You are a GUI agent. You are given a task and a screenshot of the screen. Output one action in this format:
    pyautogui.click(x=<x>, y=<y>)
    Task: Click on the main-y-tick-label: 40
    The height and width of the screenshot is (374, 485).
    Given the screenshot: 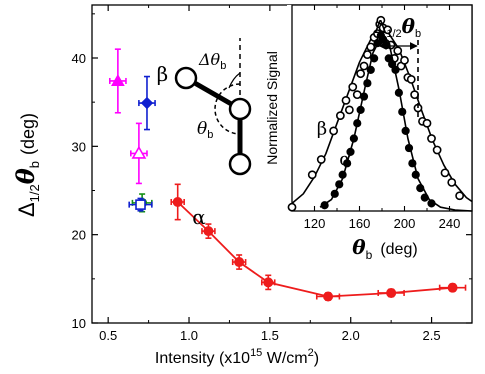 What is the action you would take?
    pyautogui.click(x=79, y=58)
    